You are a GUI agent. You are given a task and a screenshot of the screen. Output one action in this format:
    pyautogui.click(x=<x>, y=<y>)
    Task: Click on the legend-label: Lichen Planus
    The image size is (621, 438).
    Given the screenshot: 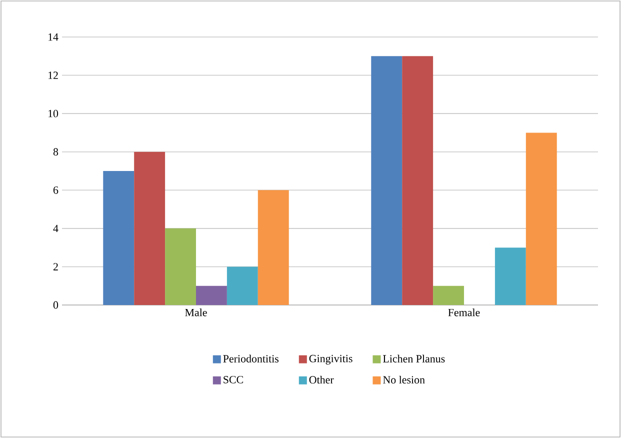 What is the action you would take?
    pyautogui.click(x=414, y=358)
    